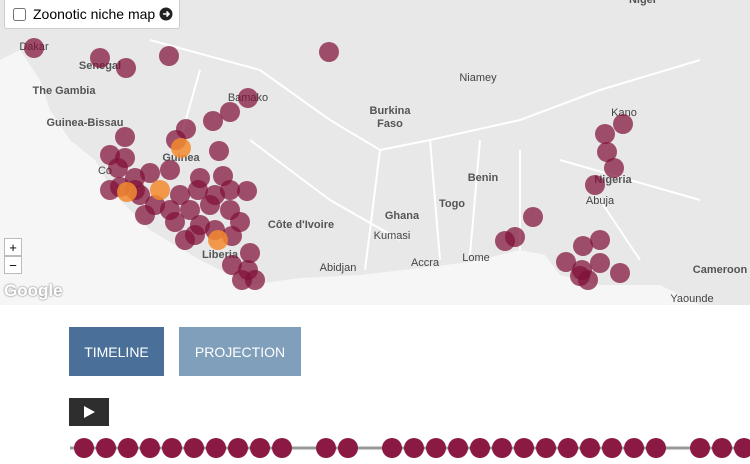  Describe the element at coordinates (392, 236) in the screenshot. I see `place-label: Kumasi` at that location.